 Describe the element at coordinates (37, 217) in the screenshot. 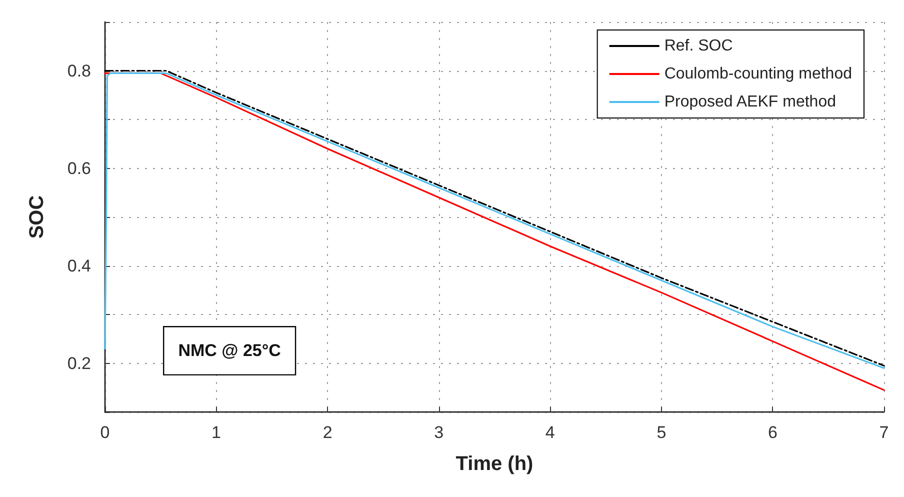

I see `y-axis-title: SOC` at that location.